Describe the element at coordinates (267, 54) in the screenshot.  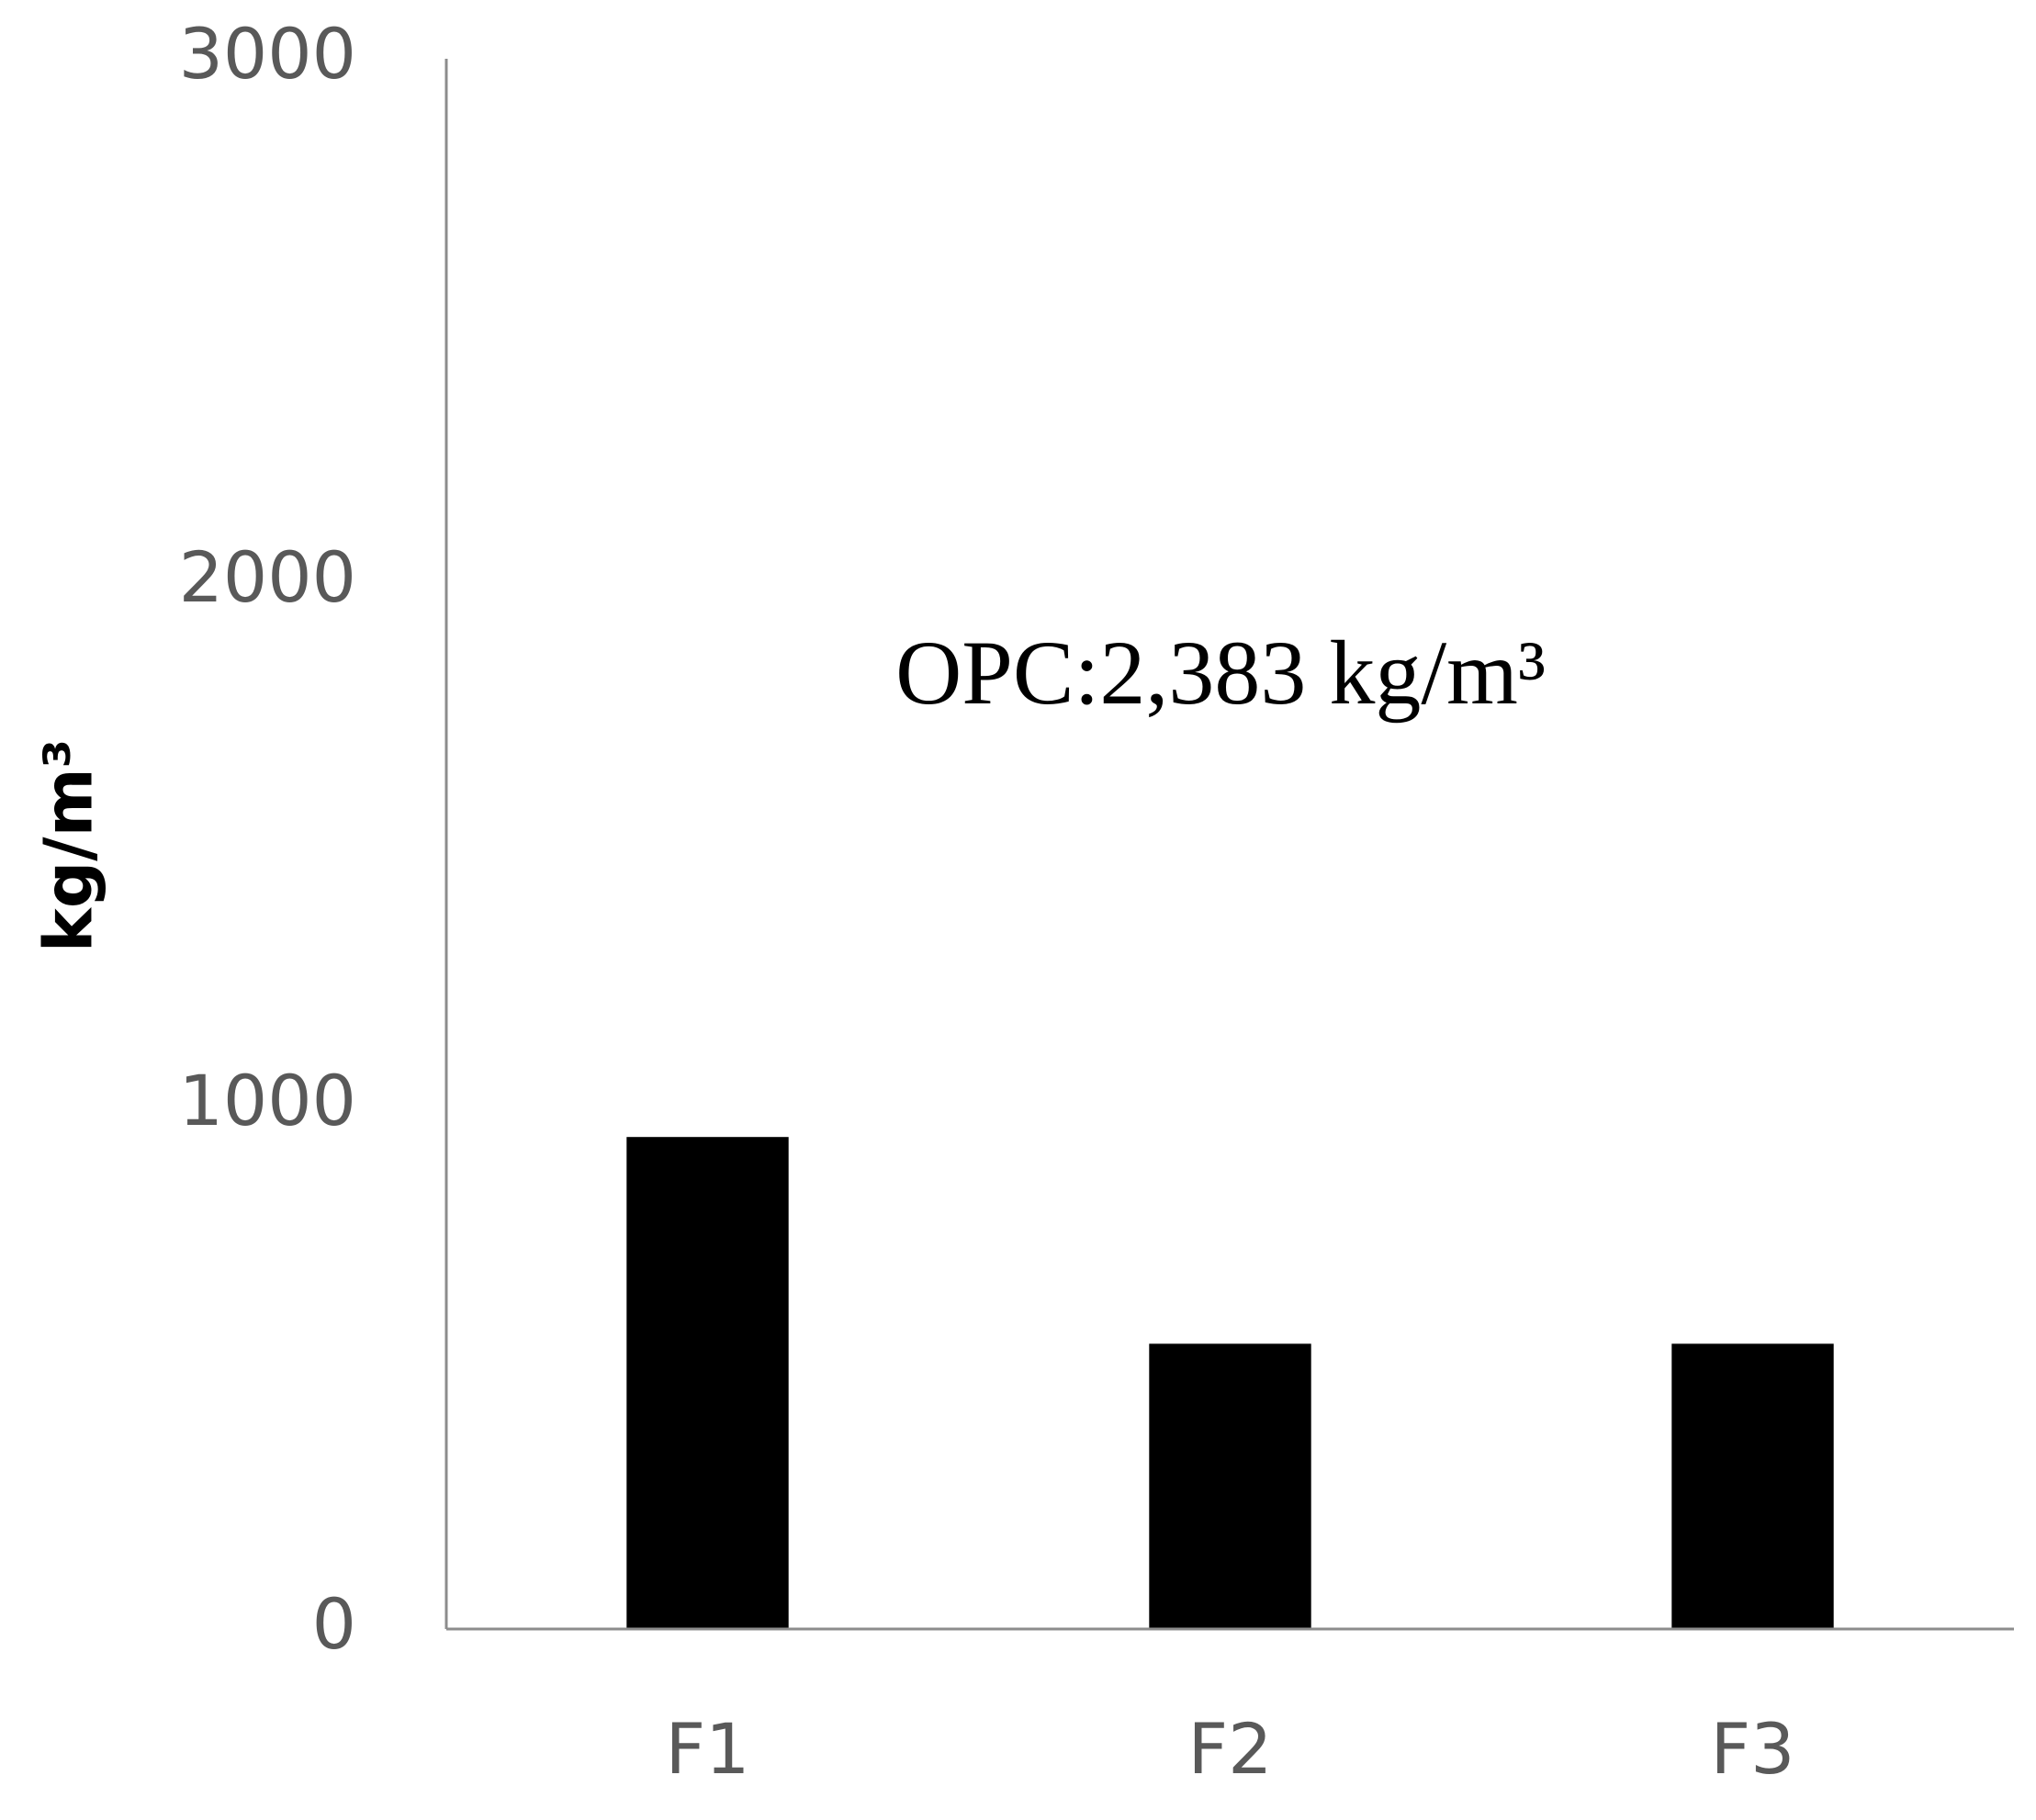
I see `y-tick-label: 3000` at that location.